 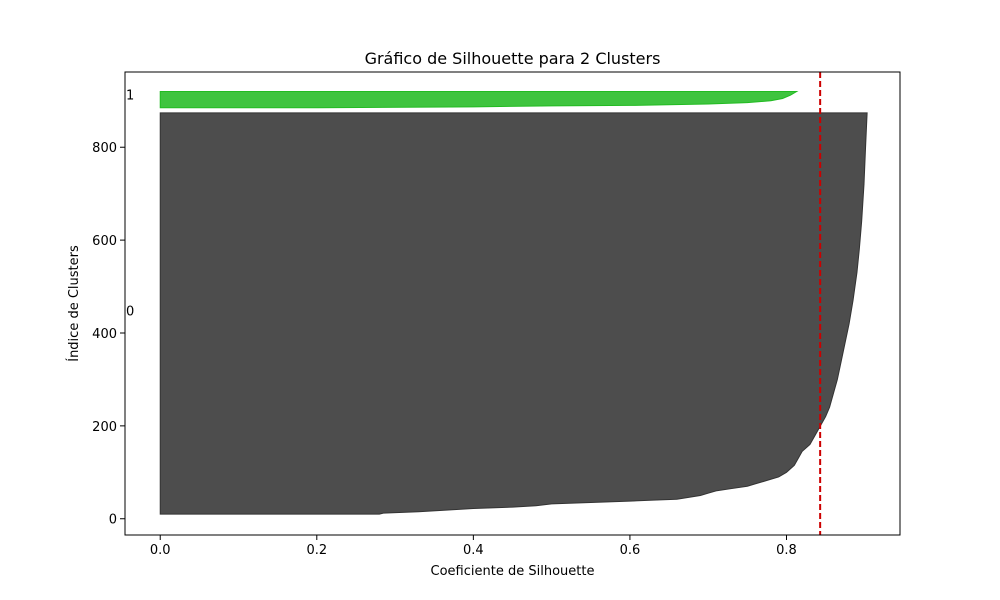 What do you see at coordinates (104, 334) in the screenshot?
I see `y-tick-label: 400` at bounding box center [104, 334].